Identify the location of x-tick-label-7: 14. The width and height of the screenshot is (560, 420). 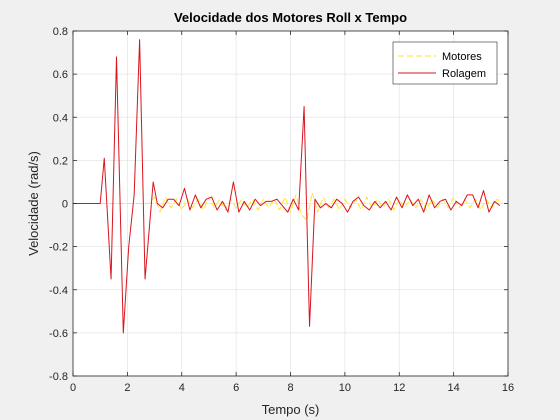
(454, 388).